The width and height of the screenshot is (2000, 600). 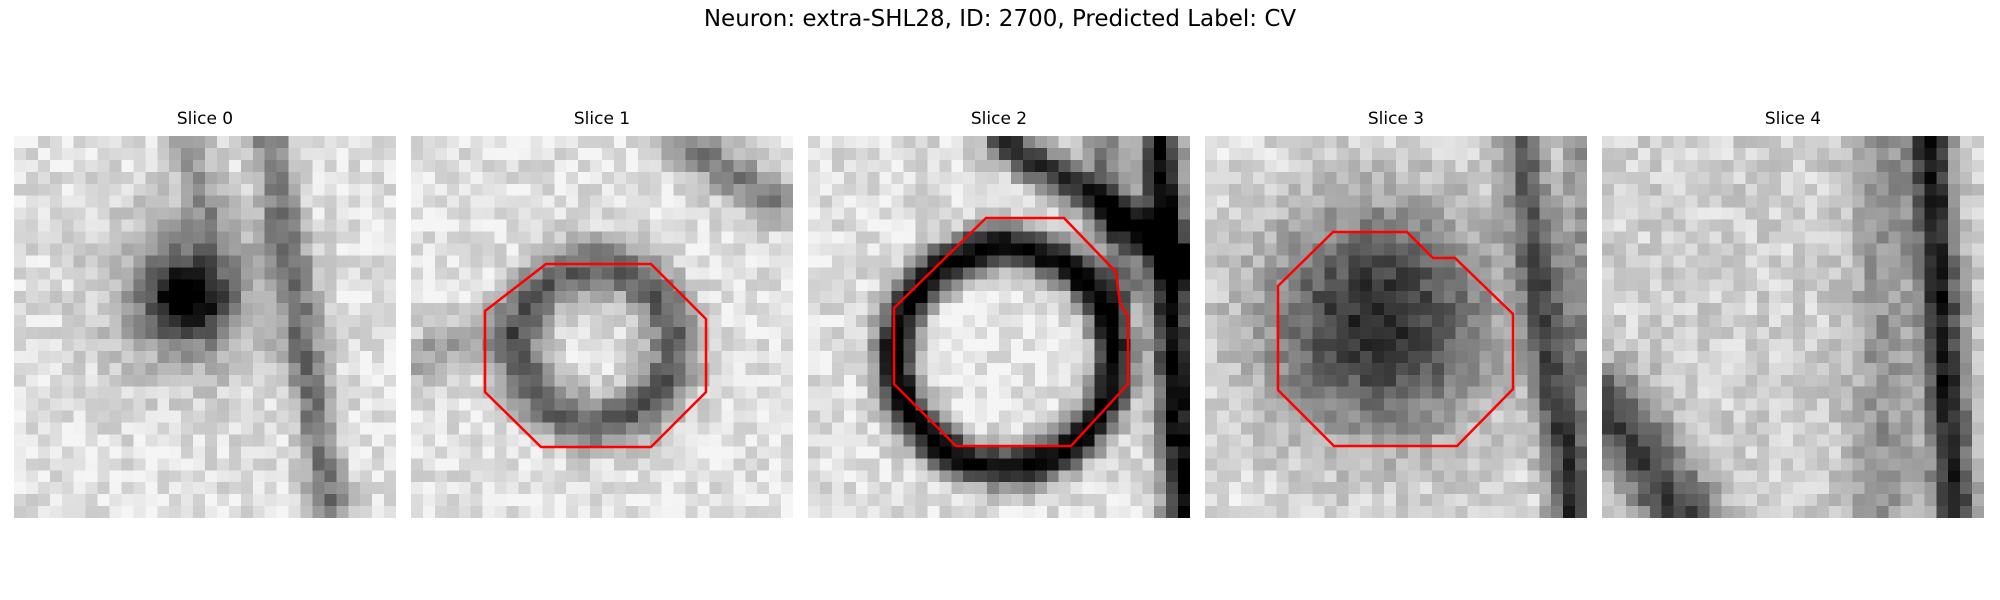 I want to click on panel-title: Slice 0, so click(x=205, y=119).